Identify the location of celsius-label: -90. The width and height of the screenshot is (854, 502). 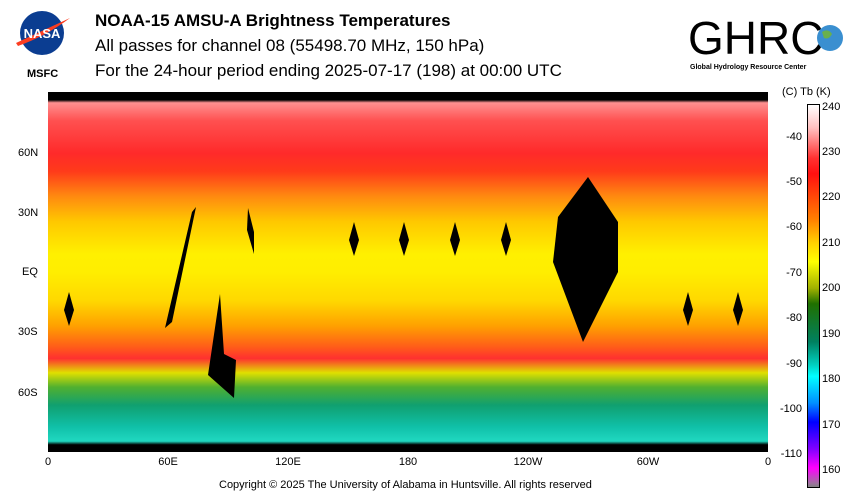
(794, 364).